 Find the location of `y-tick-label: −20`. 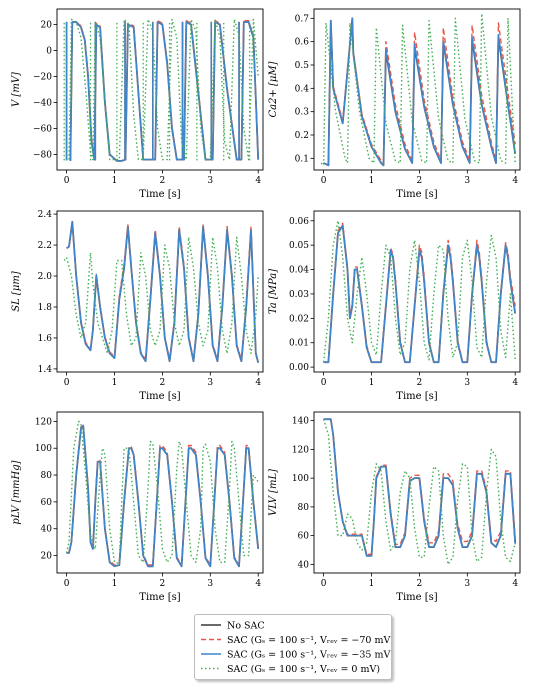

y-tick-label: −20 is located at coordinates (42, 78).